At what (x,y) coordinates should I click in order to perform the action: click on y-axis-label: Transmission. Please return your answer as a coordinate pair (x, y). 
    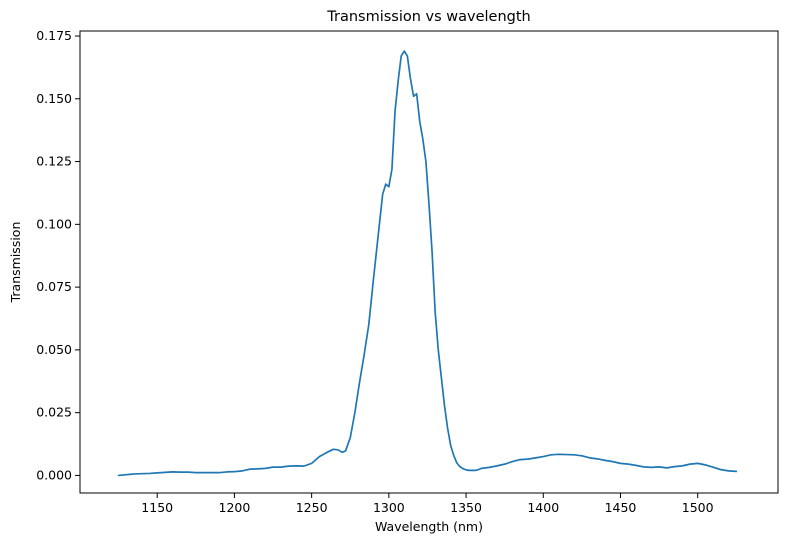
    Looking at the image, I should click on (15, 263).